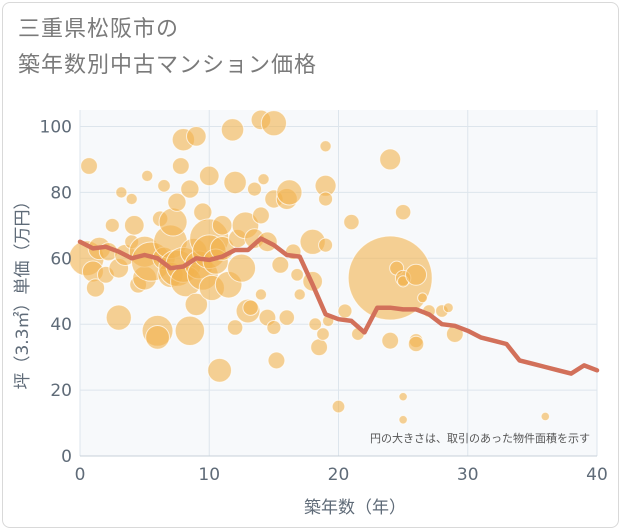 This screenshot has width=621, height=530. I want to click on y-axis-title: 坪（3.3㎡）単価（万円）, so click(23, 290).